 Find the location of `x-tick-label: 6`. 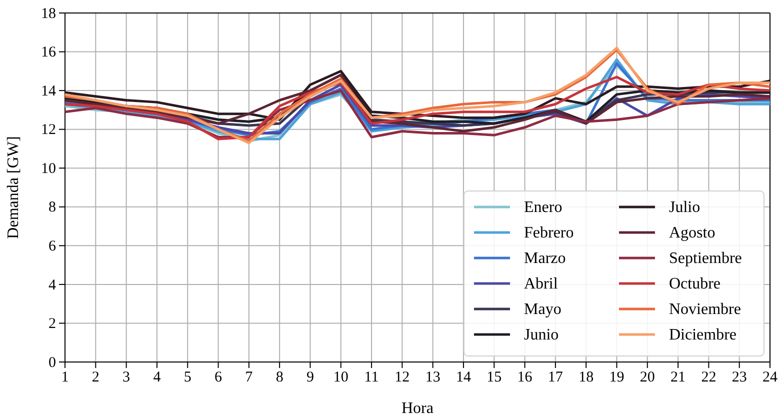

x-tick-label: 6 is located at coordinates (218, 378).